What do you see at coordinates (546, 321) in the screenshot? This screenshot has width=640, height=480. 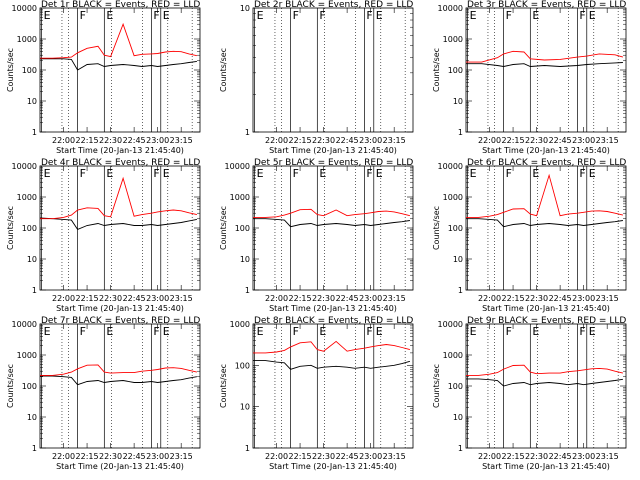 I see `panel-title: Det 9r BLACK = Events, RED = LLD` at bounding box center [546, 321].